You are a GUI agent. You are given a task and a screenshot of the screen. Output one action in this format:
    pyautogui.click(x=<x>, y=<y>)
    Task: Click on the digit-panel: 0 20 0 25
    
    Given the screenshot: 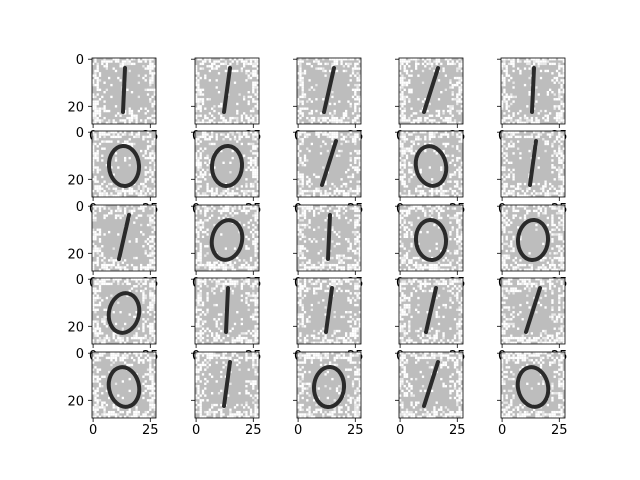 What is the action you would take?
    pyautogui.click(x=112, y=392)
    